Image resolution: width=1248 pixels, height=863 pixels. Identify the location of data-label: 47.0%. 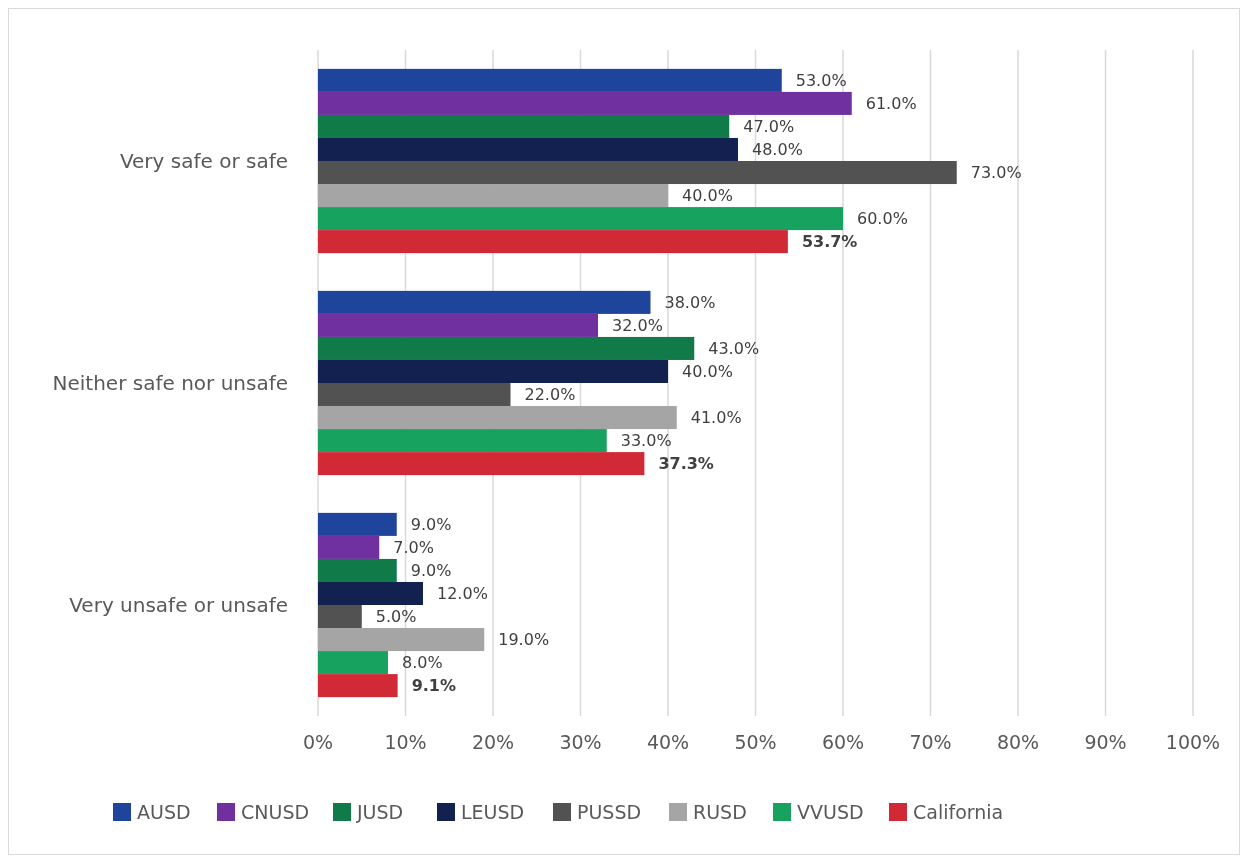
(769, 127).